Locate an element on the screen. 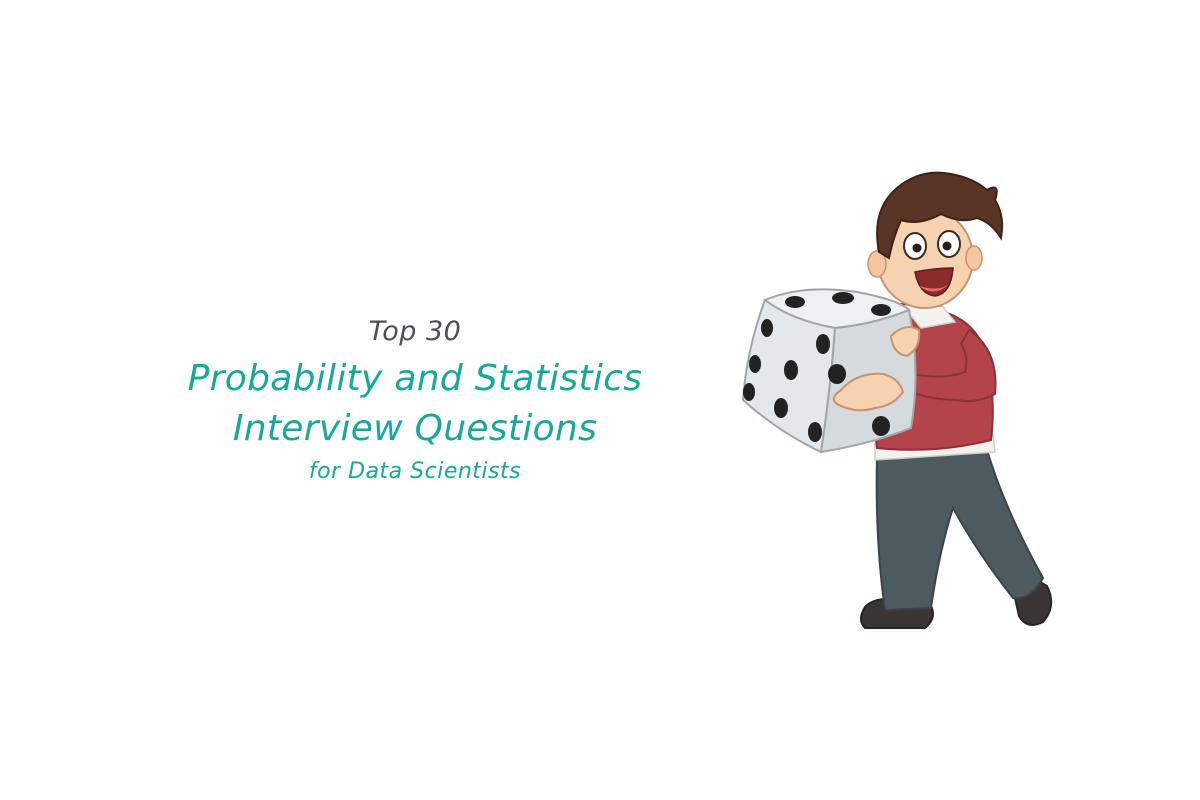 The width and height of the screenshot is (1200, 800). die-icon is located at coordinates (829, 371).